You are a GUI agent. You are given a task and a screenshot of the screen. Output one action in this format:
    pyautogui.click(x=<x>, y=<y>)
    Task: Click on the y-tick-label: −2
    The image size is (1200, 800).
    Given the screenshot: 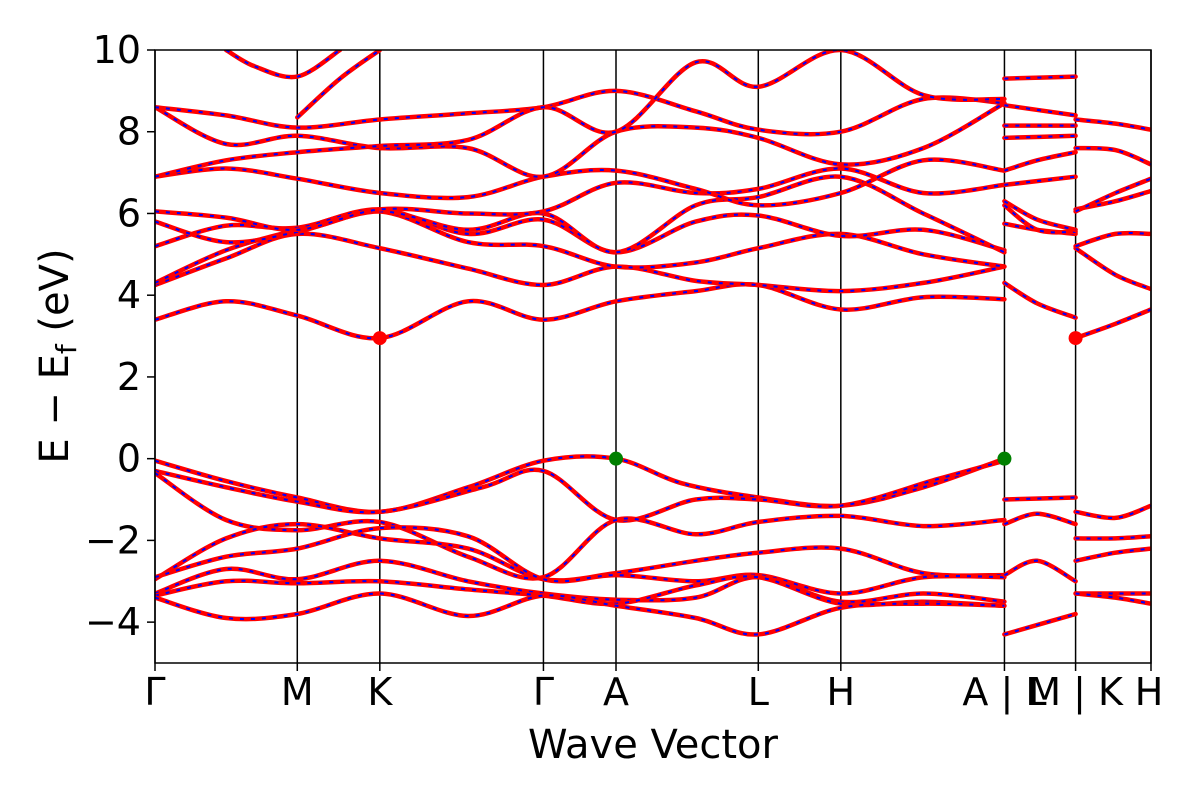 What is the action you would take?
    pyautogui.click(x=113, y=540)
    